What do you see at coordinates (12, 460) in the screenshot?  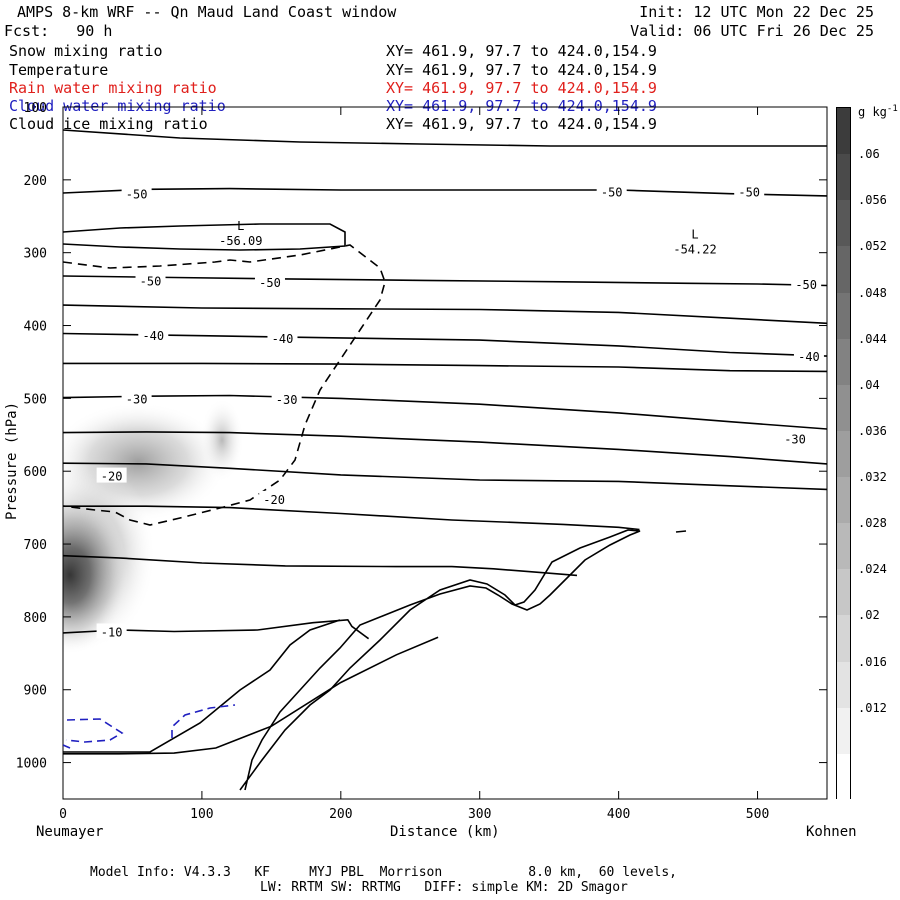 I see `y-axis-label: Pressure (hPa)` at bounding box center [12, 460].